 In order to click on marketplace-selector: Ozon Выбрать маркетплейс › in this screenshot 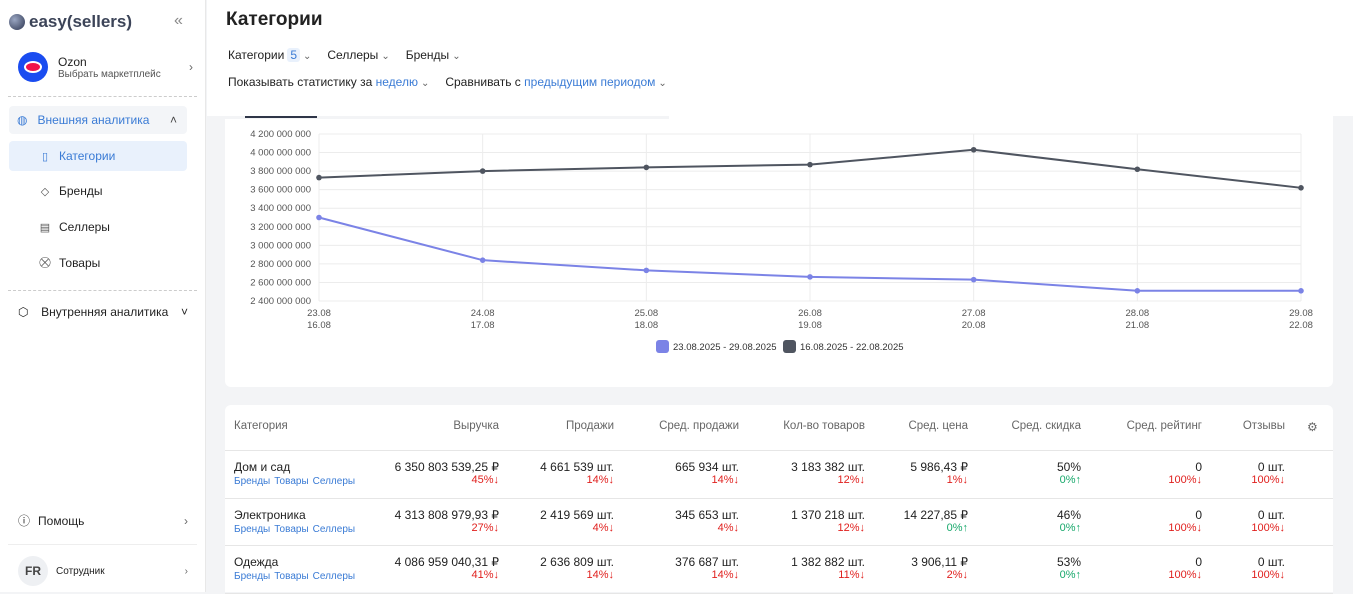, I will do `click(105, 67)`.